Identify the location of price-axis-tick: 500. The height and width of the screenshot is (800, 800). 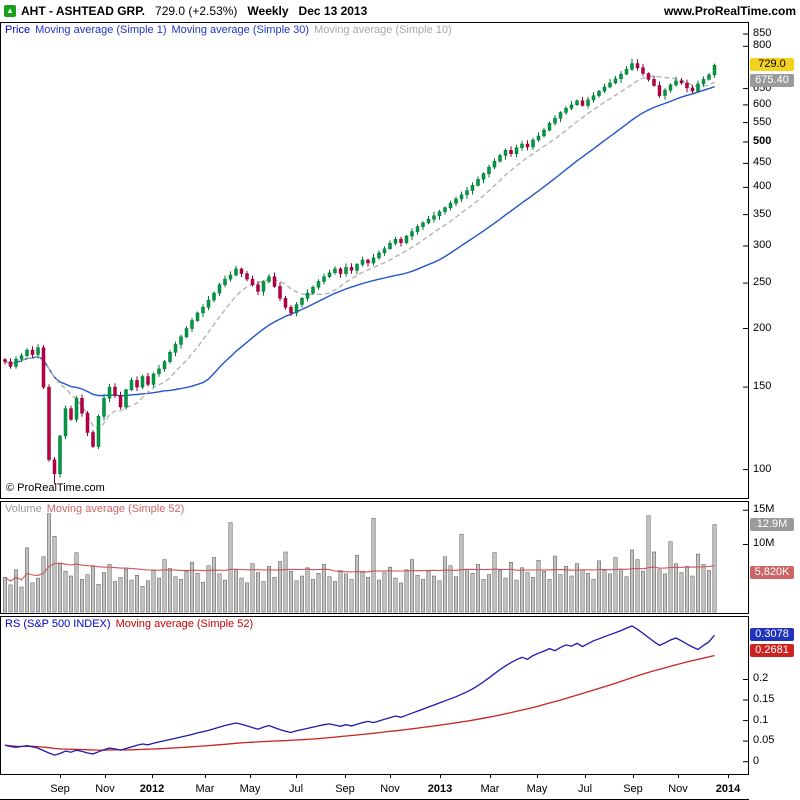
(762, 140).